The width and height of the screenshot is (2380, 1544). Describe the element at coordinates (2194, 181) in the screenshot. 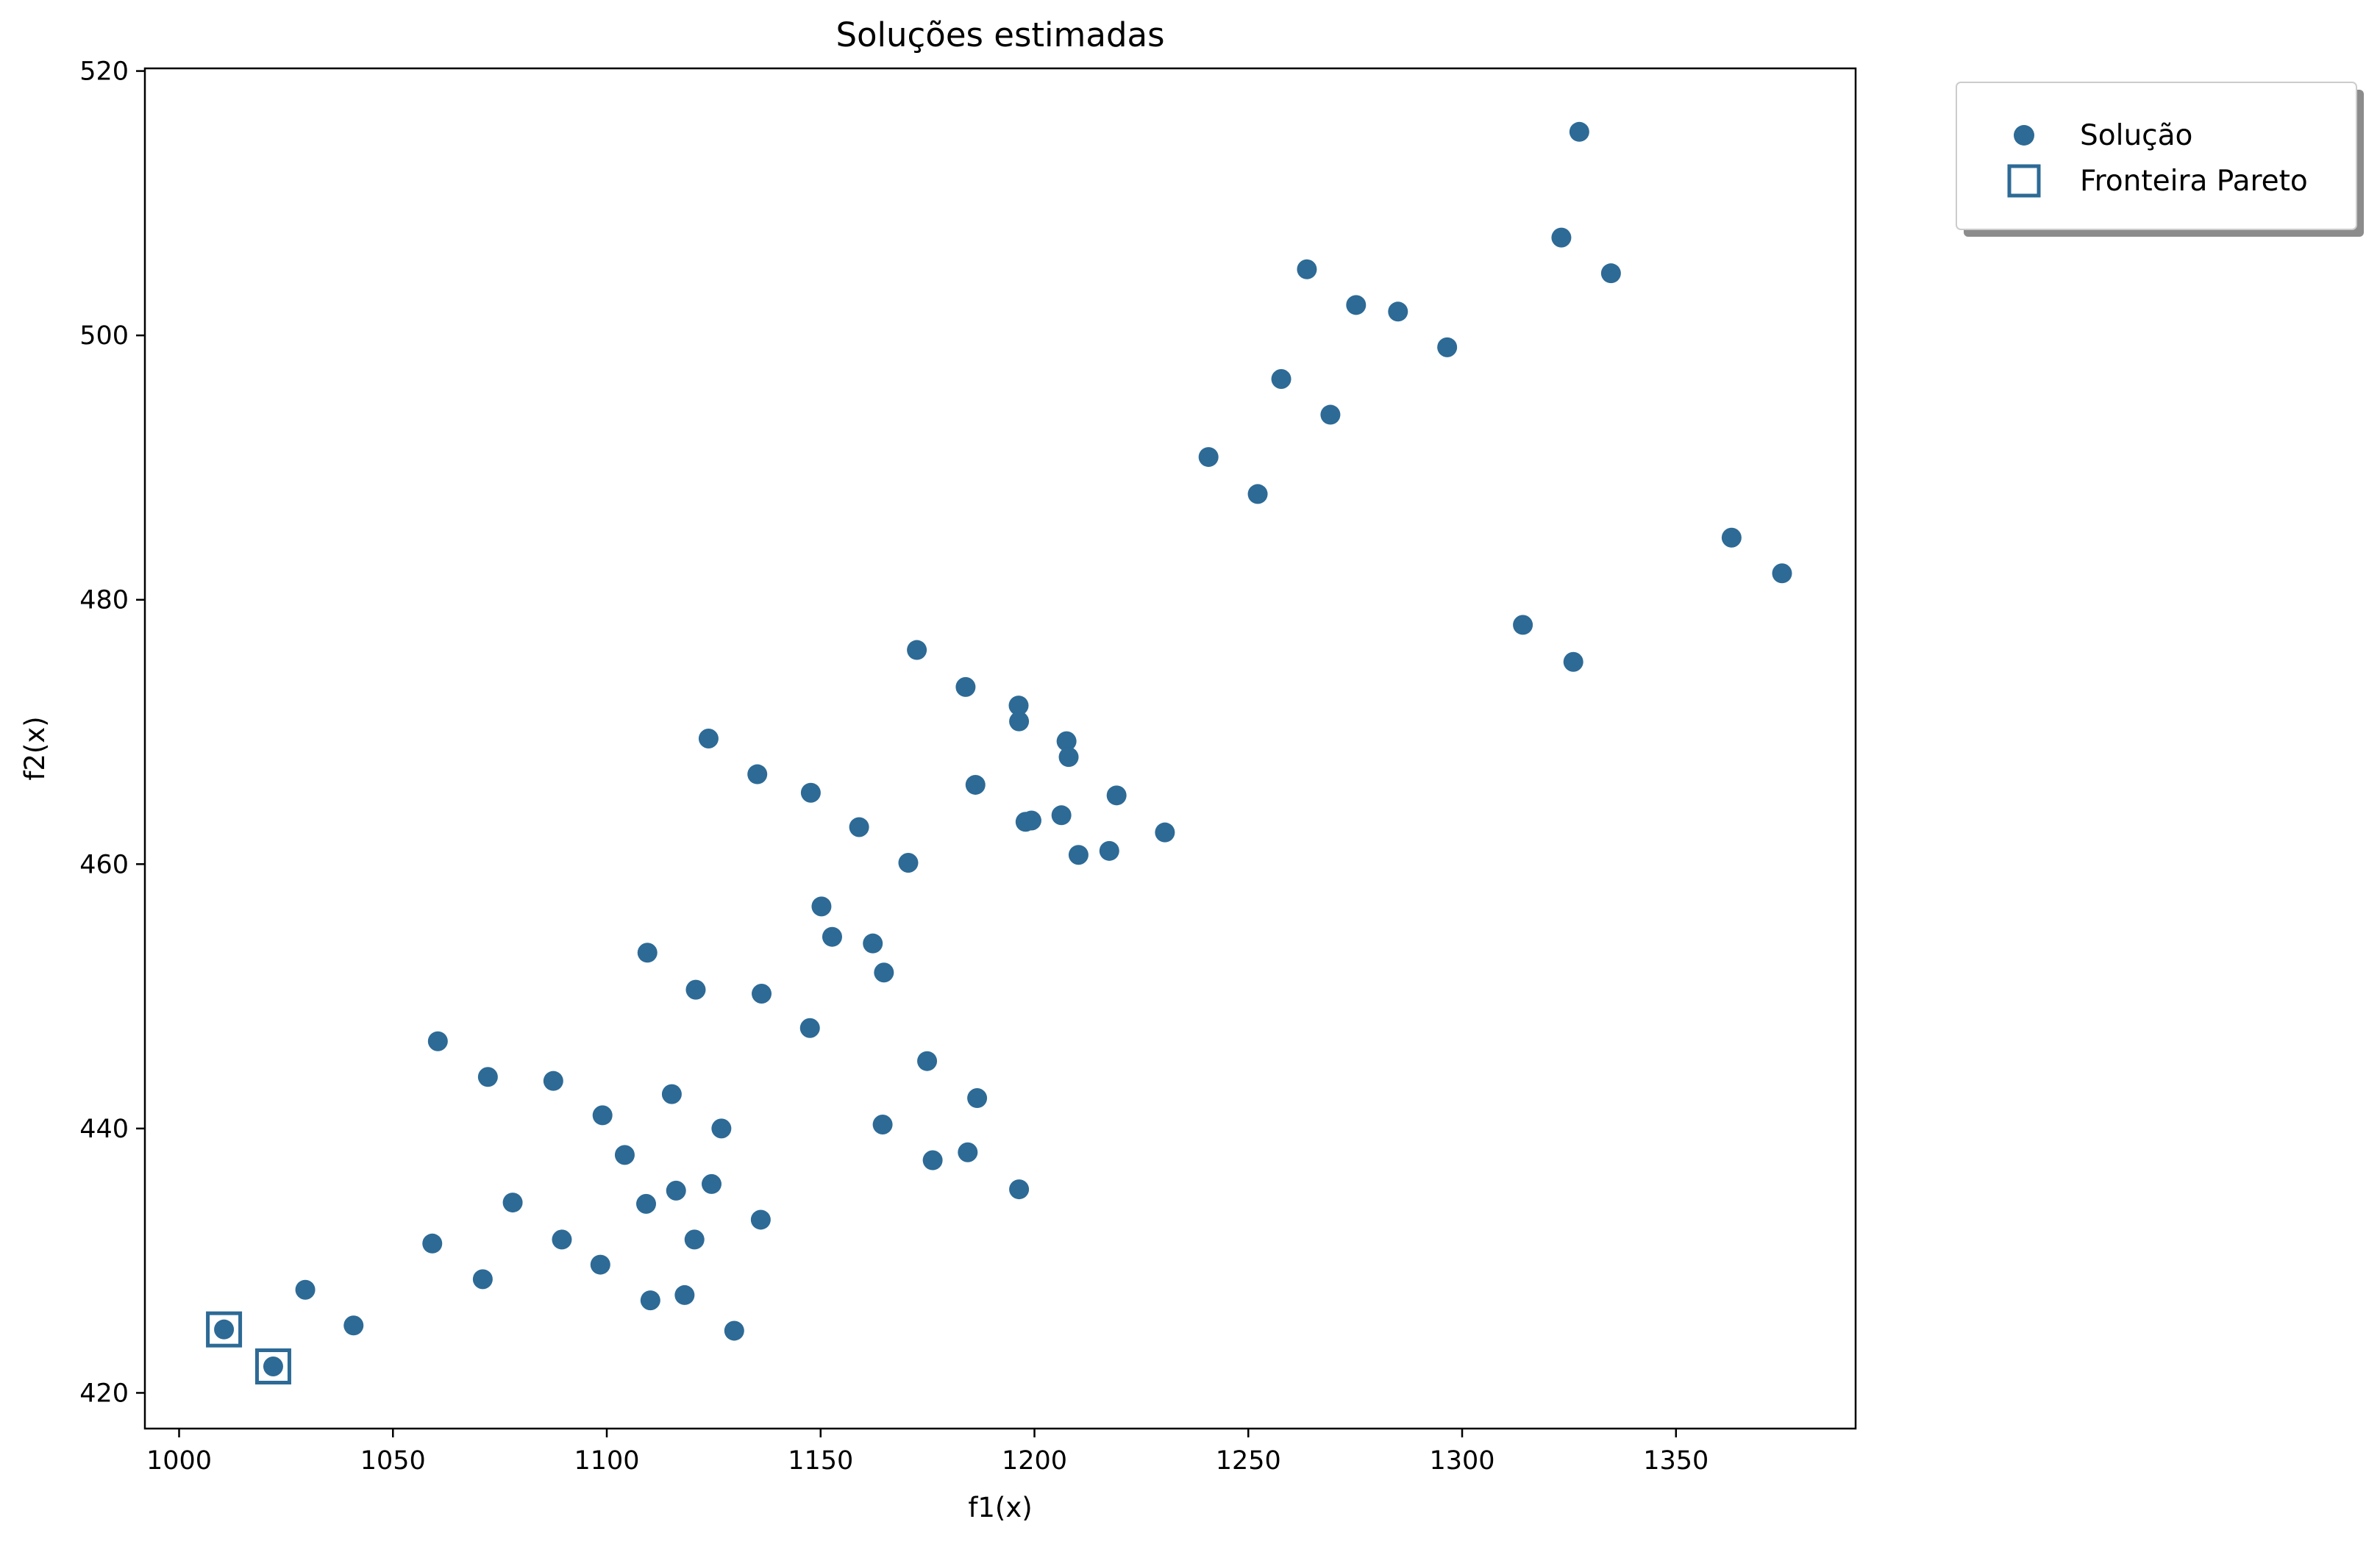

I see `legend-label-pareto: Fronteira Pareto` at that location.